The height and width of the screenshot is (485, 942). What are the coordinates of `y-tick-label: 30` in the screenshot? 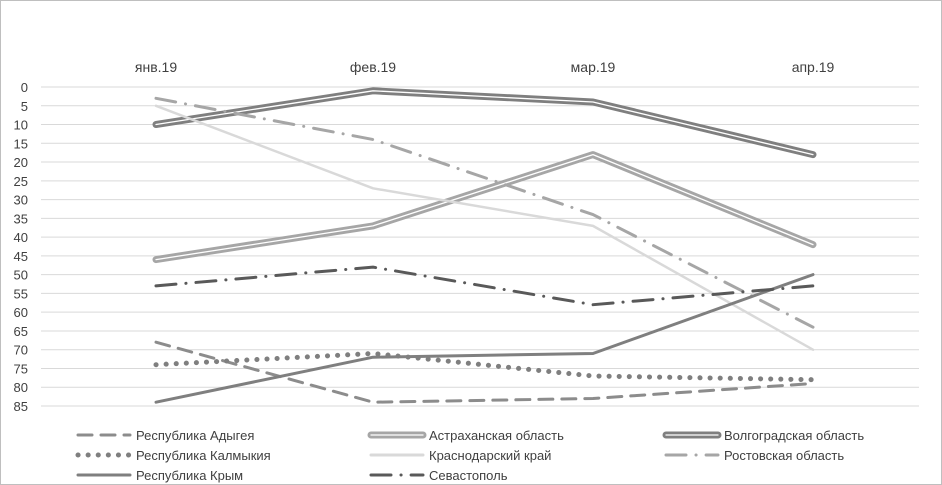 It's located at (21, 200).